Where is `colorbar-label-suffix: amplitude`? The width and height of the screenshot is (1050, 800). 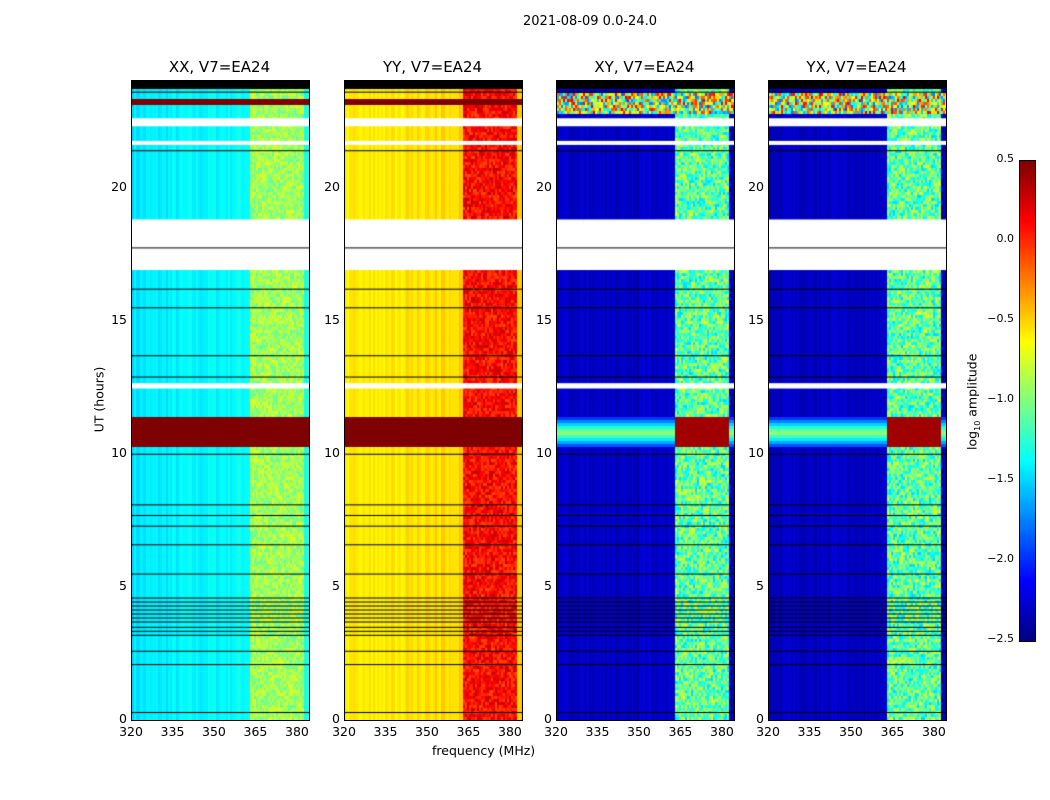
colorbar-label-suffix: amplitude is located at coordinates (972, 387).